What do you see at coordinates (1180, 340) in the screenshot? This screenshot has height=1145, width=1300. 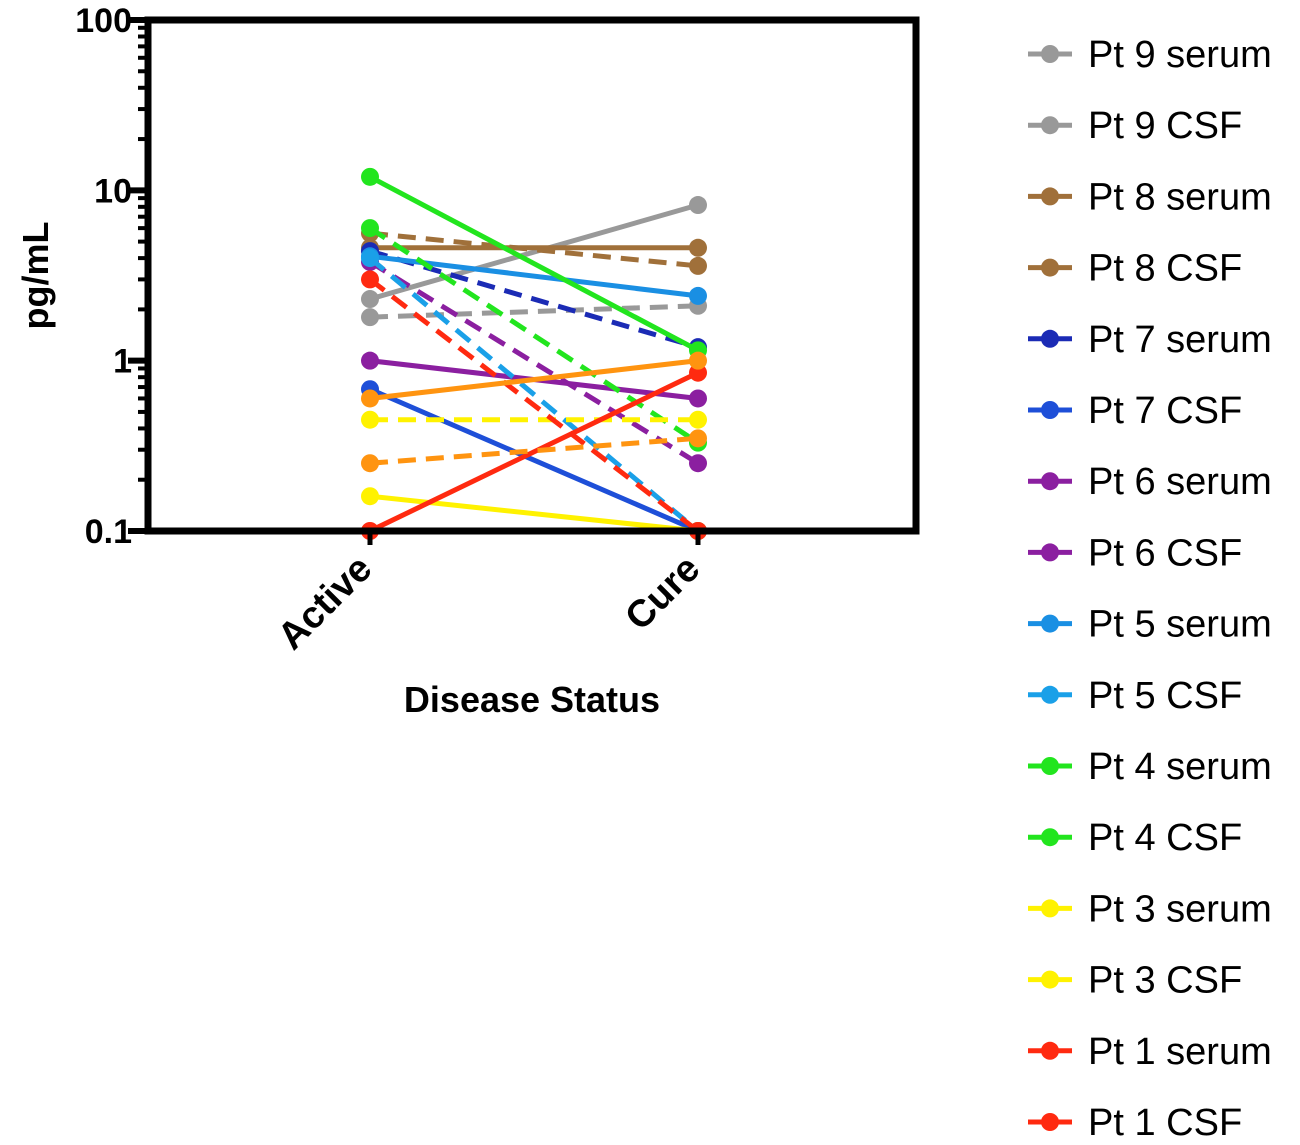 I see `legend-label: Pt 7 serum` at bounding box center [1180, 340].